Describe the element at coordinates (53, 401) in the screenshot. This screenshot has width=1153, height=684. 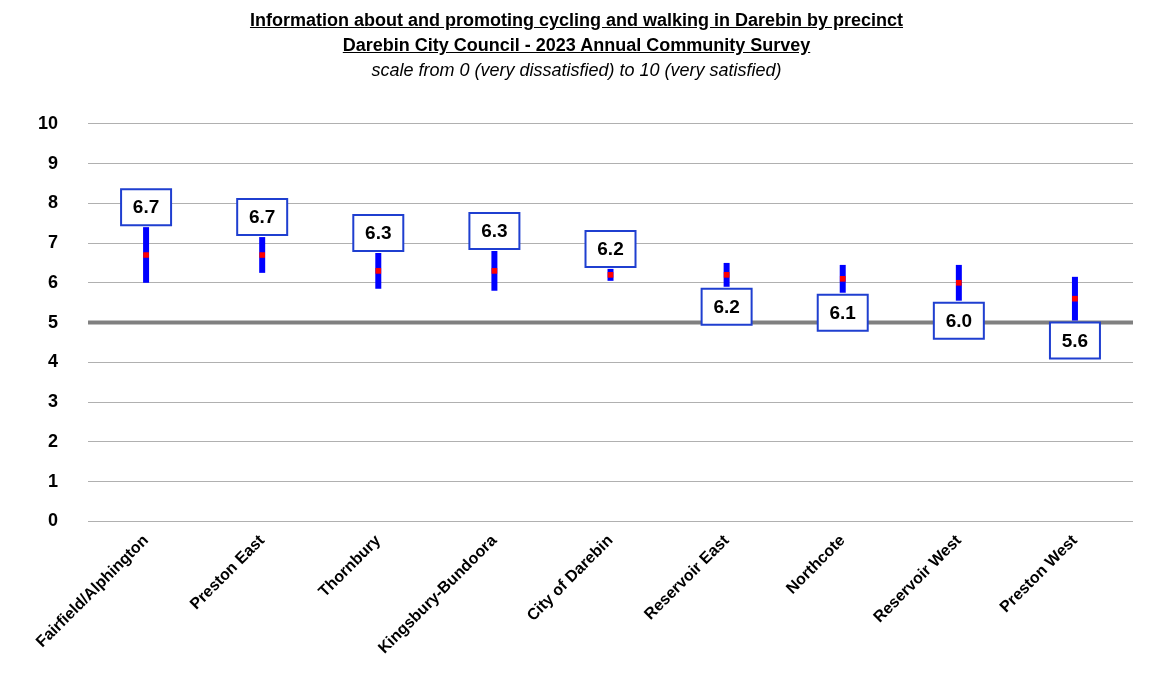
I see `y-tick-label: 3` at that location.